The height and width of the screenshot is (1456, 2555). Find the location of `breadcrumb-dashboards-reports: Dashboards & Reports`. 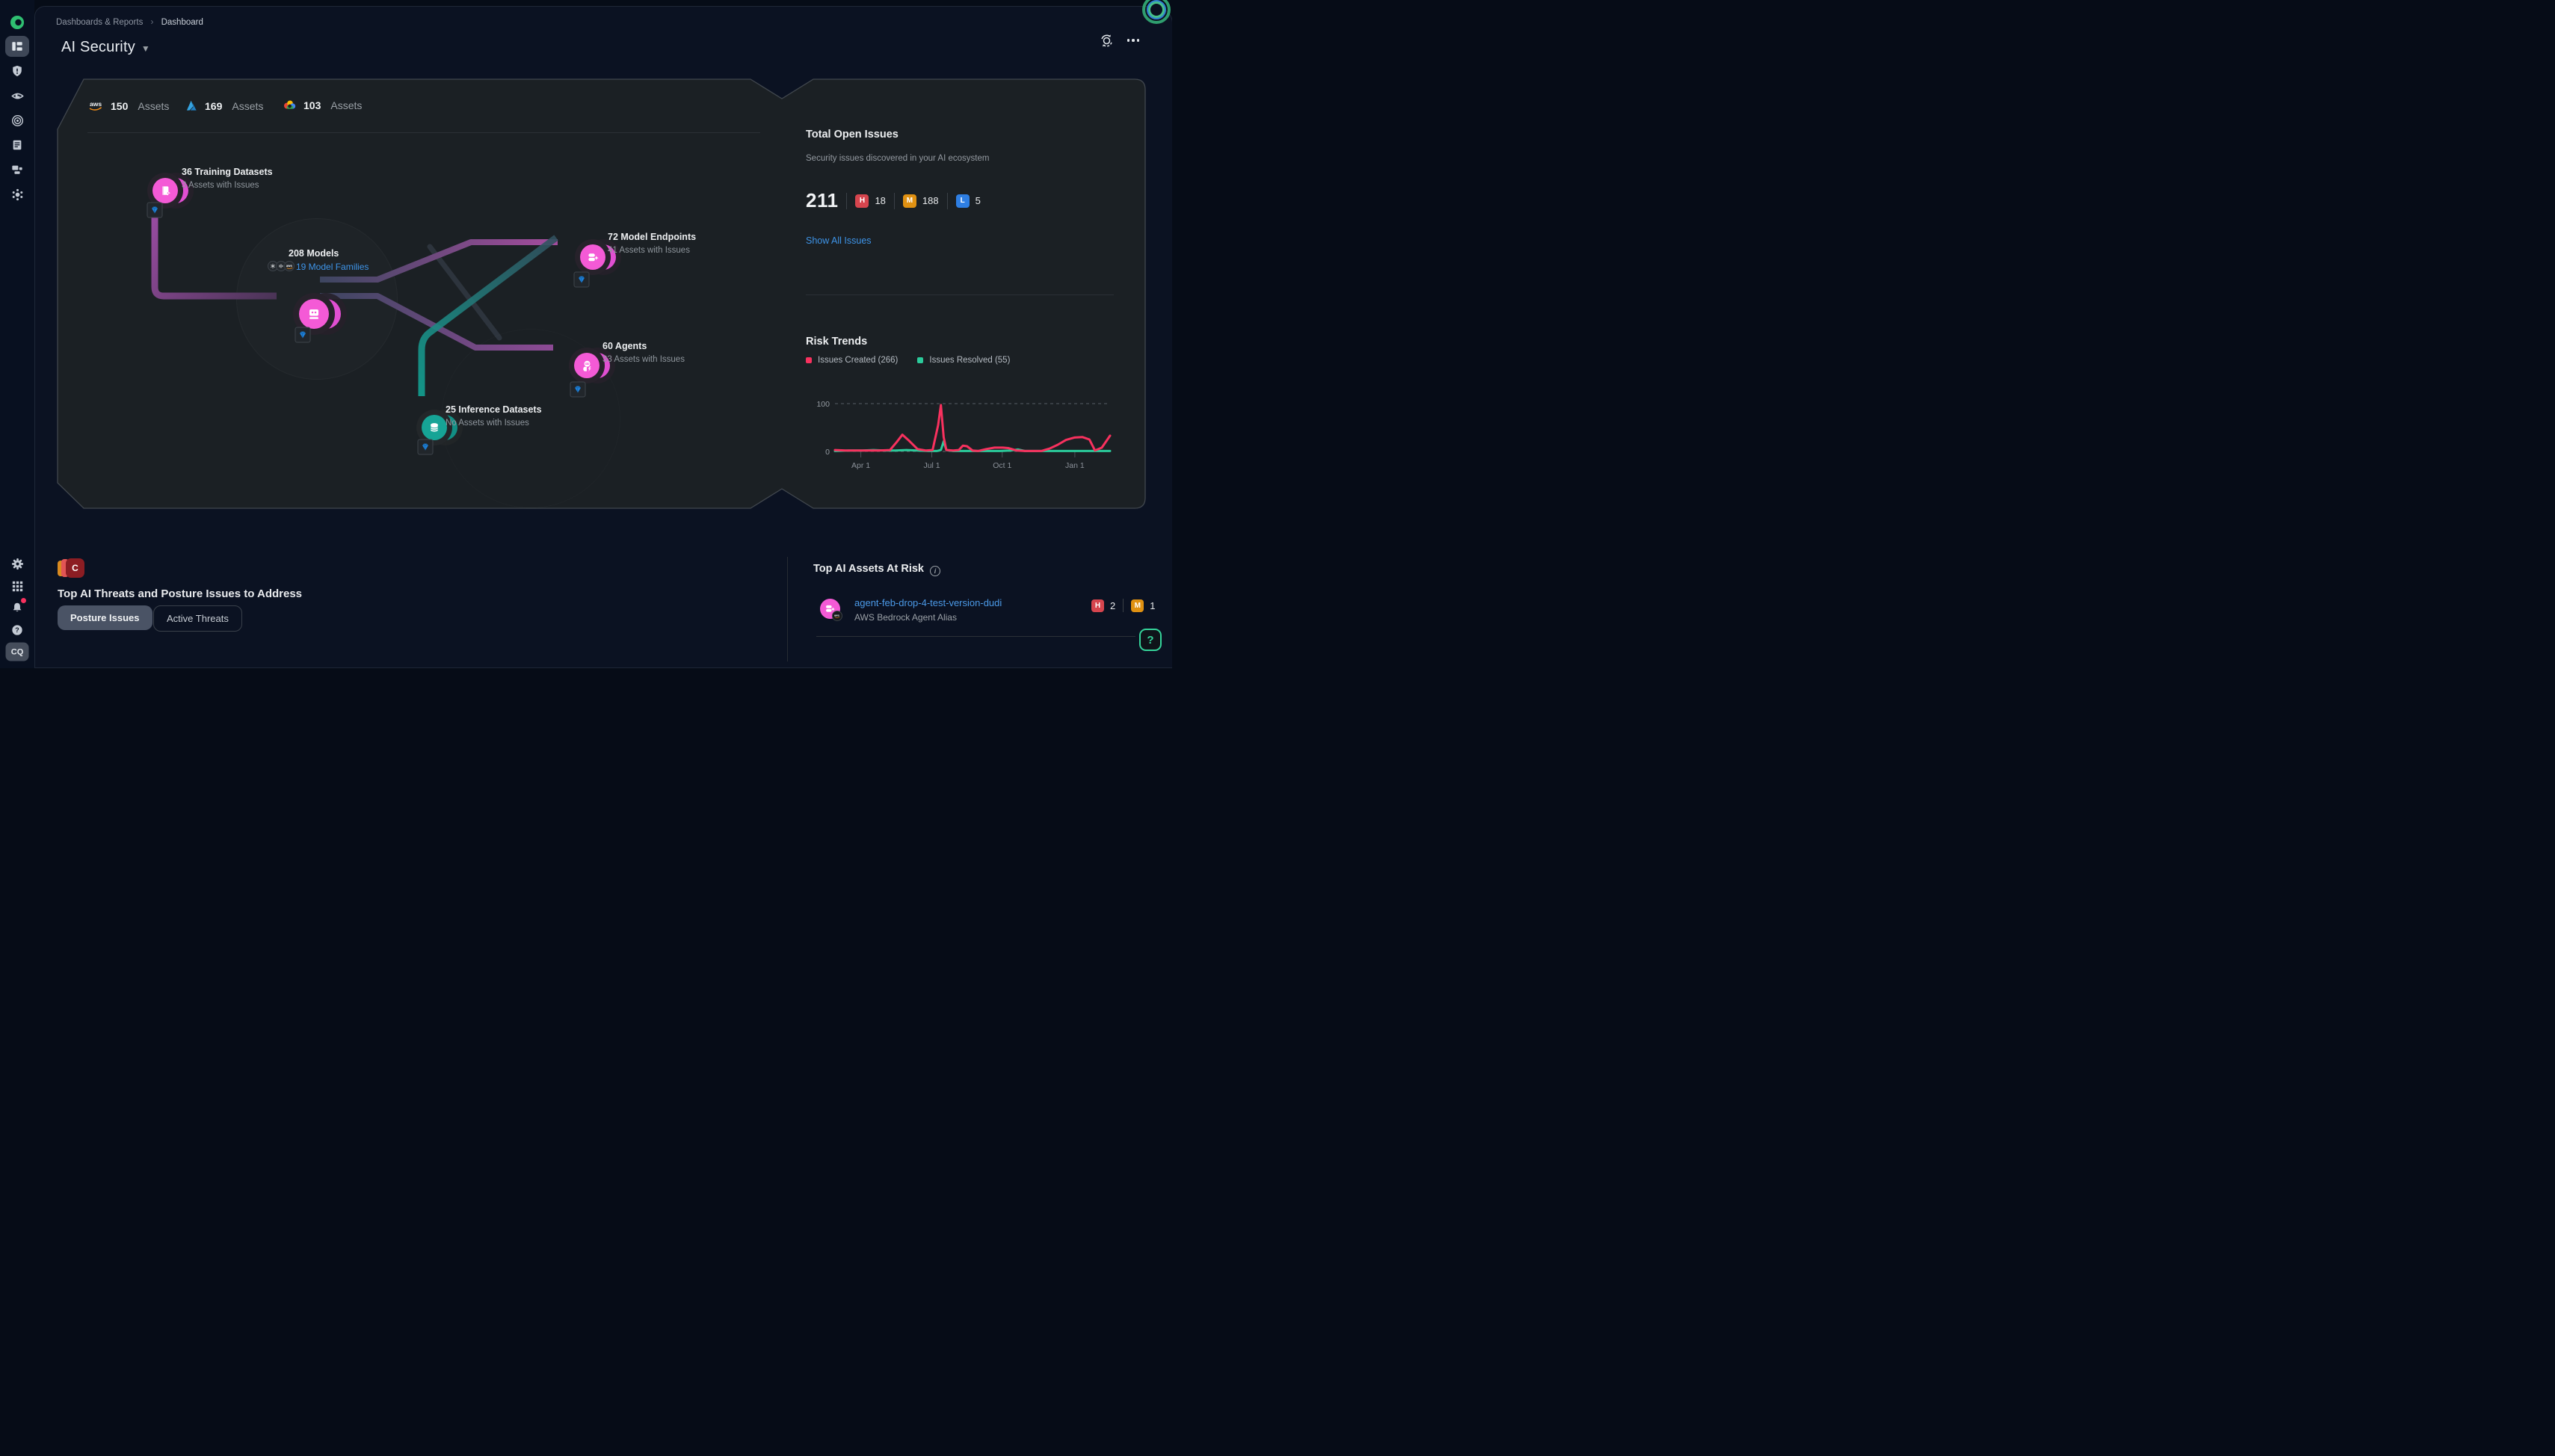

breadcrumb-dashboards-reports: Dashboards & Reports is located at coordinates (100, 22).